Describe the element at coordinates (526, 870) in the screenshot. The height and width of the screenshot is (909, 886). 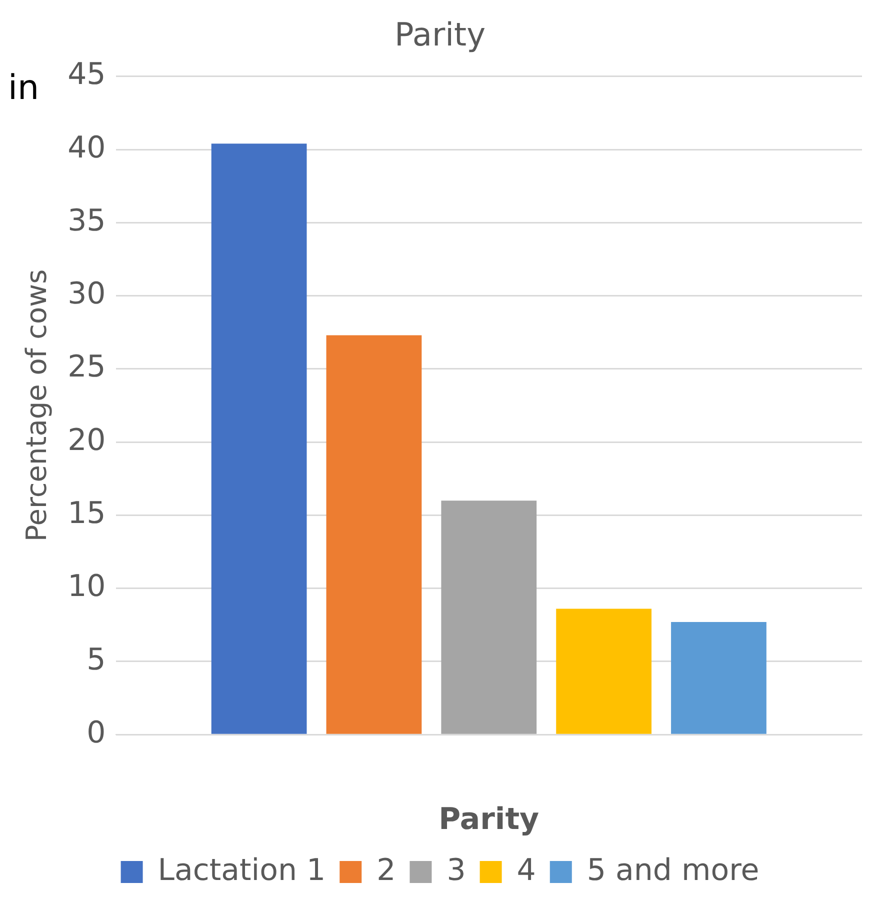
I see `legend-label: 4` at that location.